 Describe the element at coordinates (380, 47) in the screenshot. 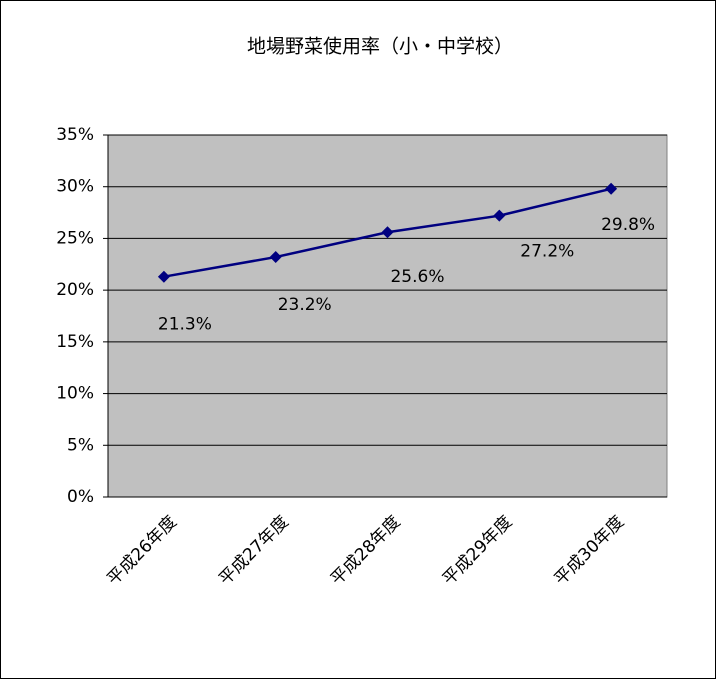

I see `chart-title: 地場野菜使用率（小・中学校）` at that location.